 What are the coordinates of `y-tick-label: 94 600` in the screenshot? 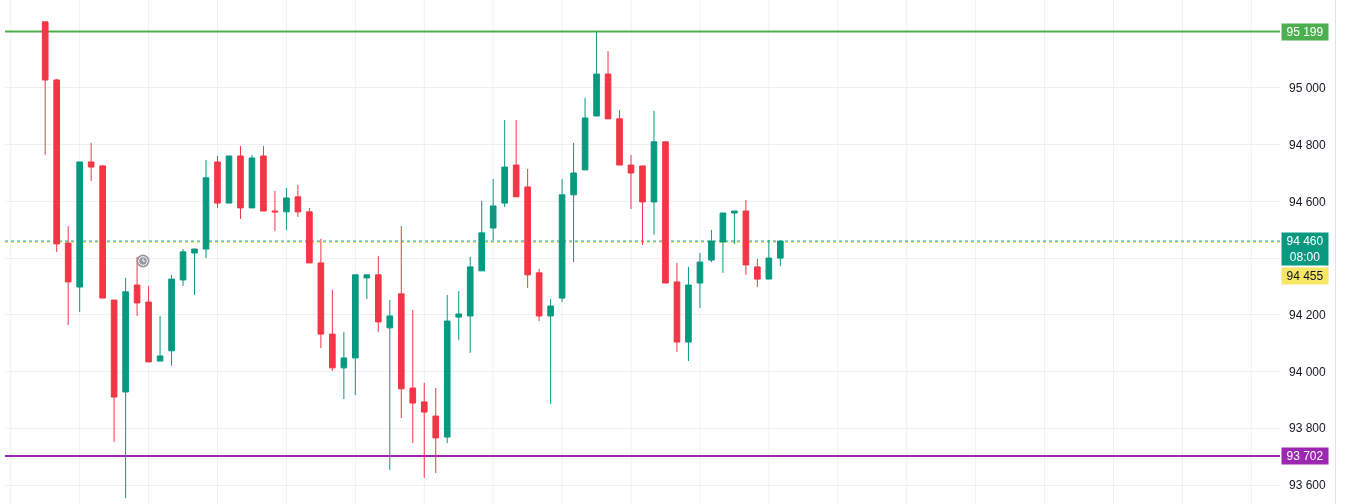 It's located at (1308, 201).